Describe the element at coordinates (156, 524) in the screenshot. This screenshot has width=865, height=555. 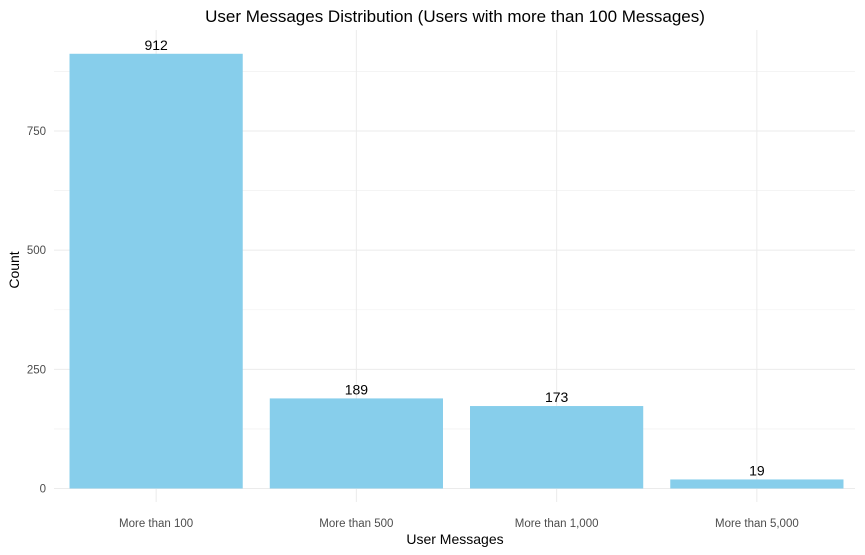
I see `x-tick-label: More than 100` at that location.